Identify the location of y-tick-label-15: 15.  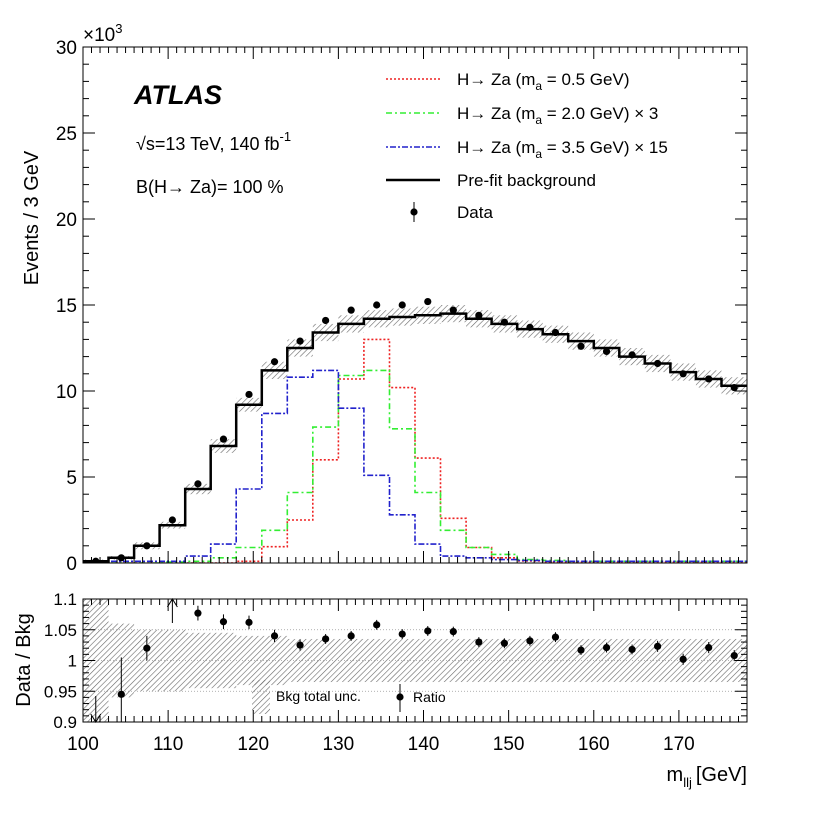
(66, 306).